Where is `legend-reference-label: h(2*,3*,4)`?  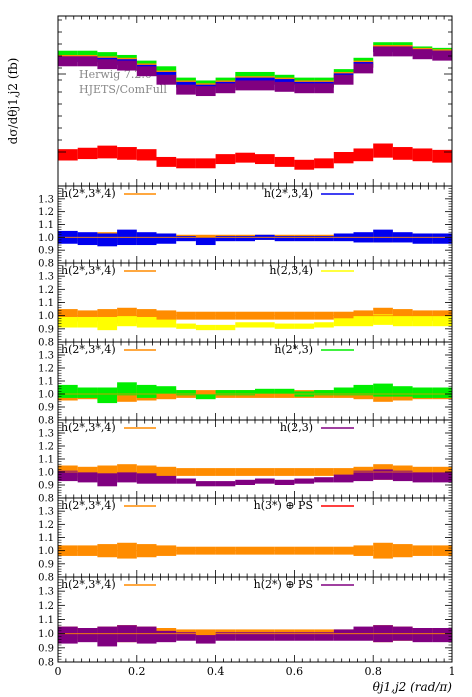 legend-reference-label: h(2*,3*,4) is located at coordinates (88, 584).